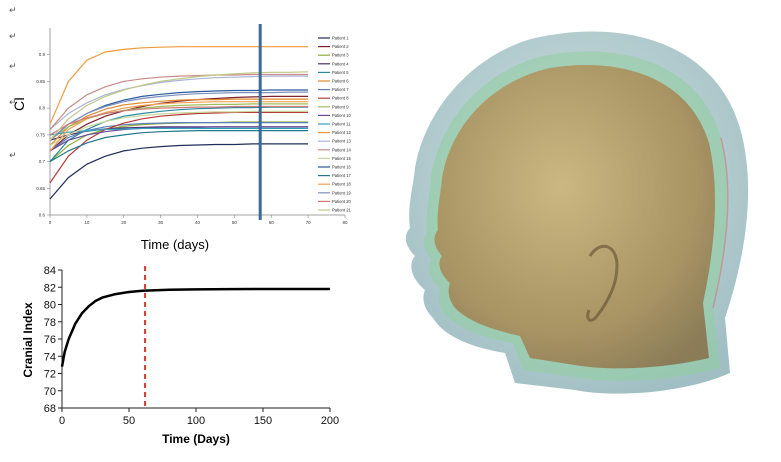  What do you see at coordinates (87, 222) in the screenshot?
I see `x-tick-label: 10` at bounding box center [87, 222].